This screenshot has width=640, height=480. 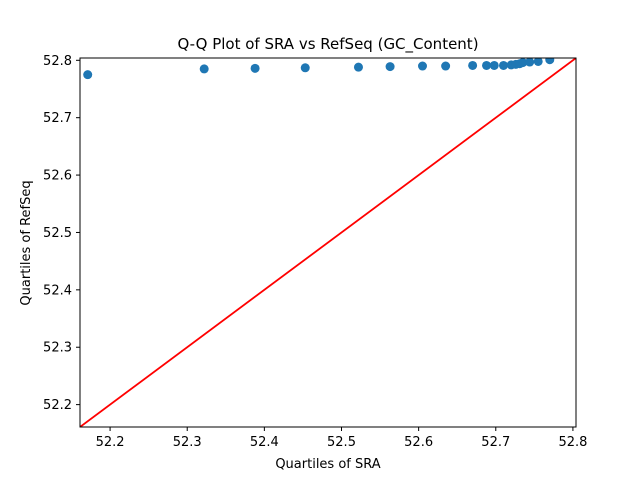 What do you see at coordinates (572, 442) in the screenshot?
I see `x-tick-label: 52.8` at bounding box center [572, 442].